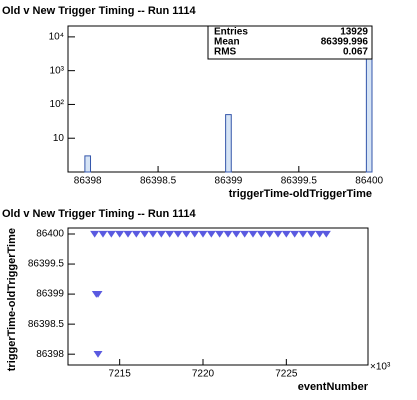 This screenshot has width=417, height=400. I want to click on stats-value: 86399.996, so click(345, 42).